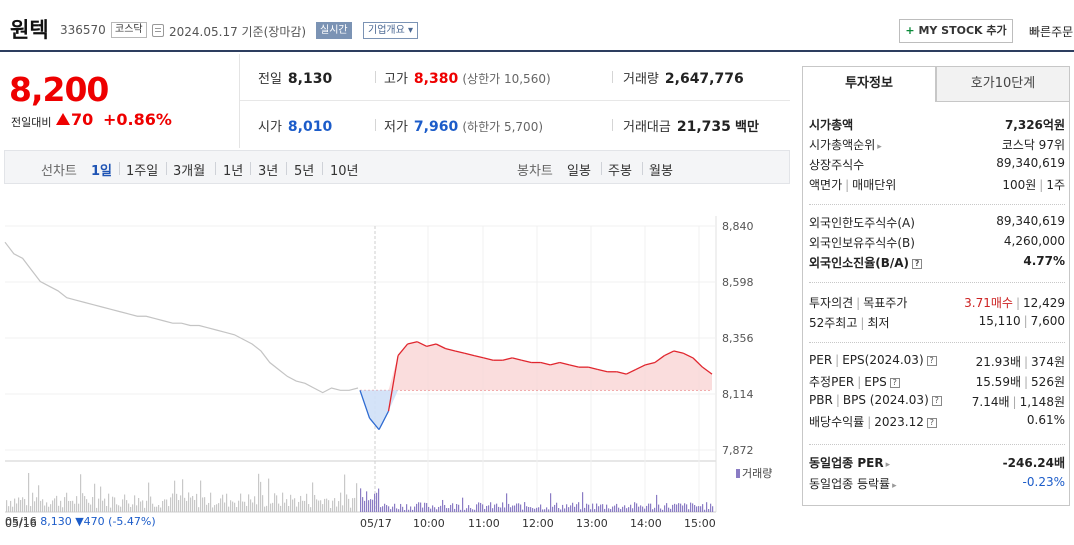  I want to click on stat-sub: (상한가 10,560), so click(506, 79).